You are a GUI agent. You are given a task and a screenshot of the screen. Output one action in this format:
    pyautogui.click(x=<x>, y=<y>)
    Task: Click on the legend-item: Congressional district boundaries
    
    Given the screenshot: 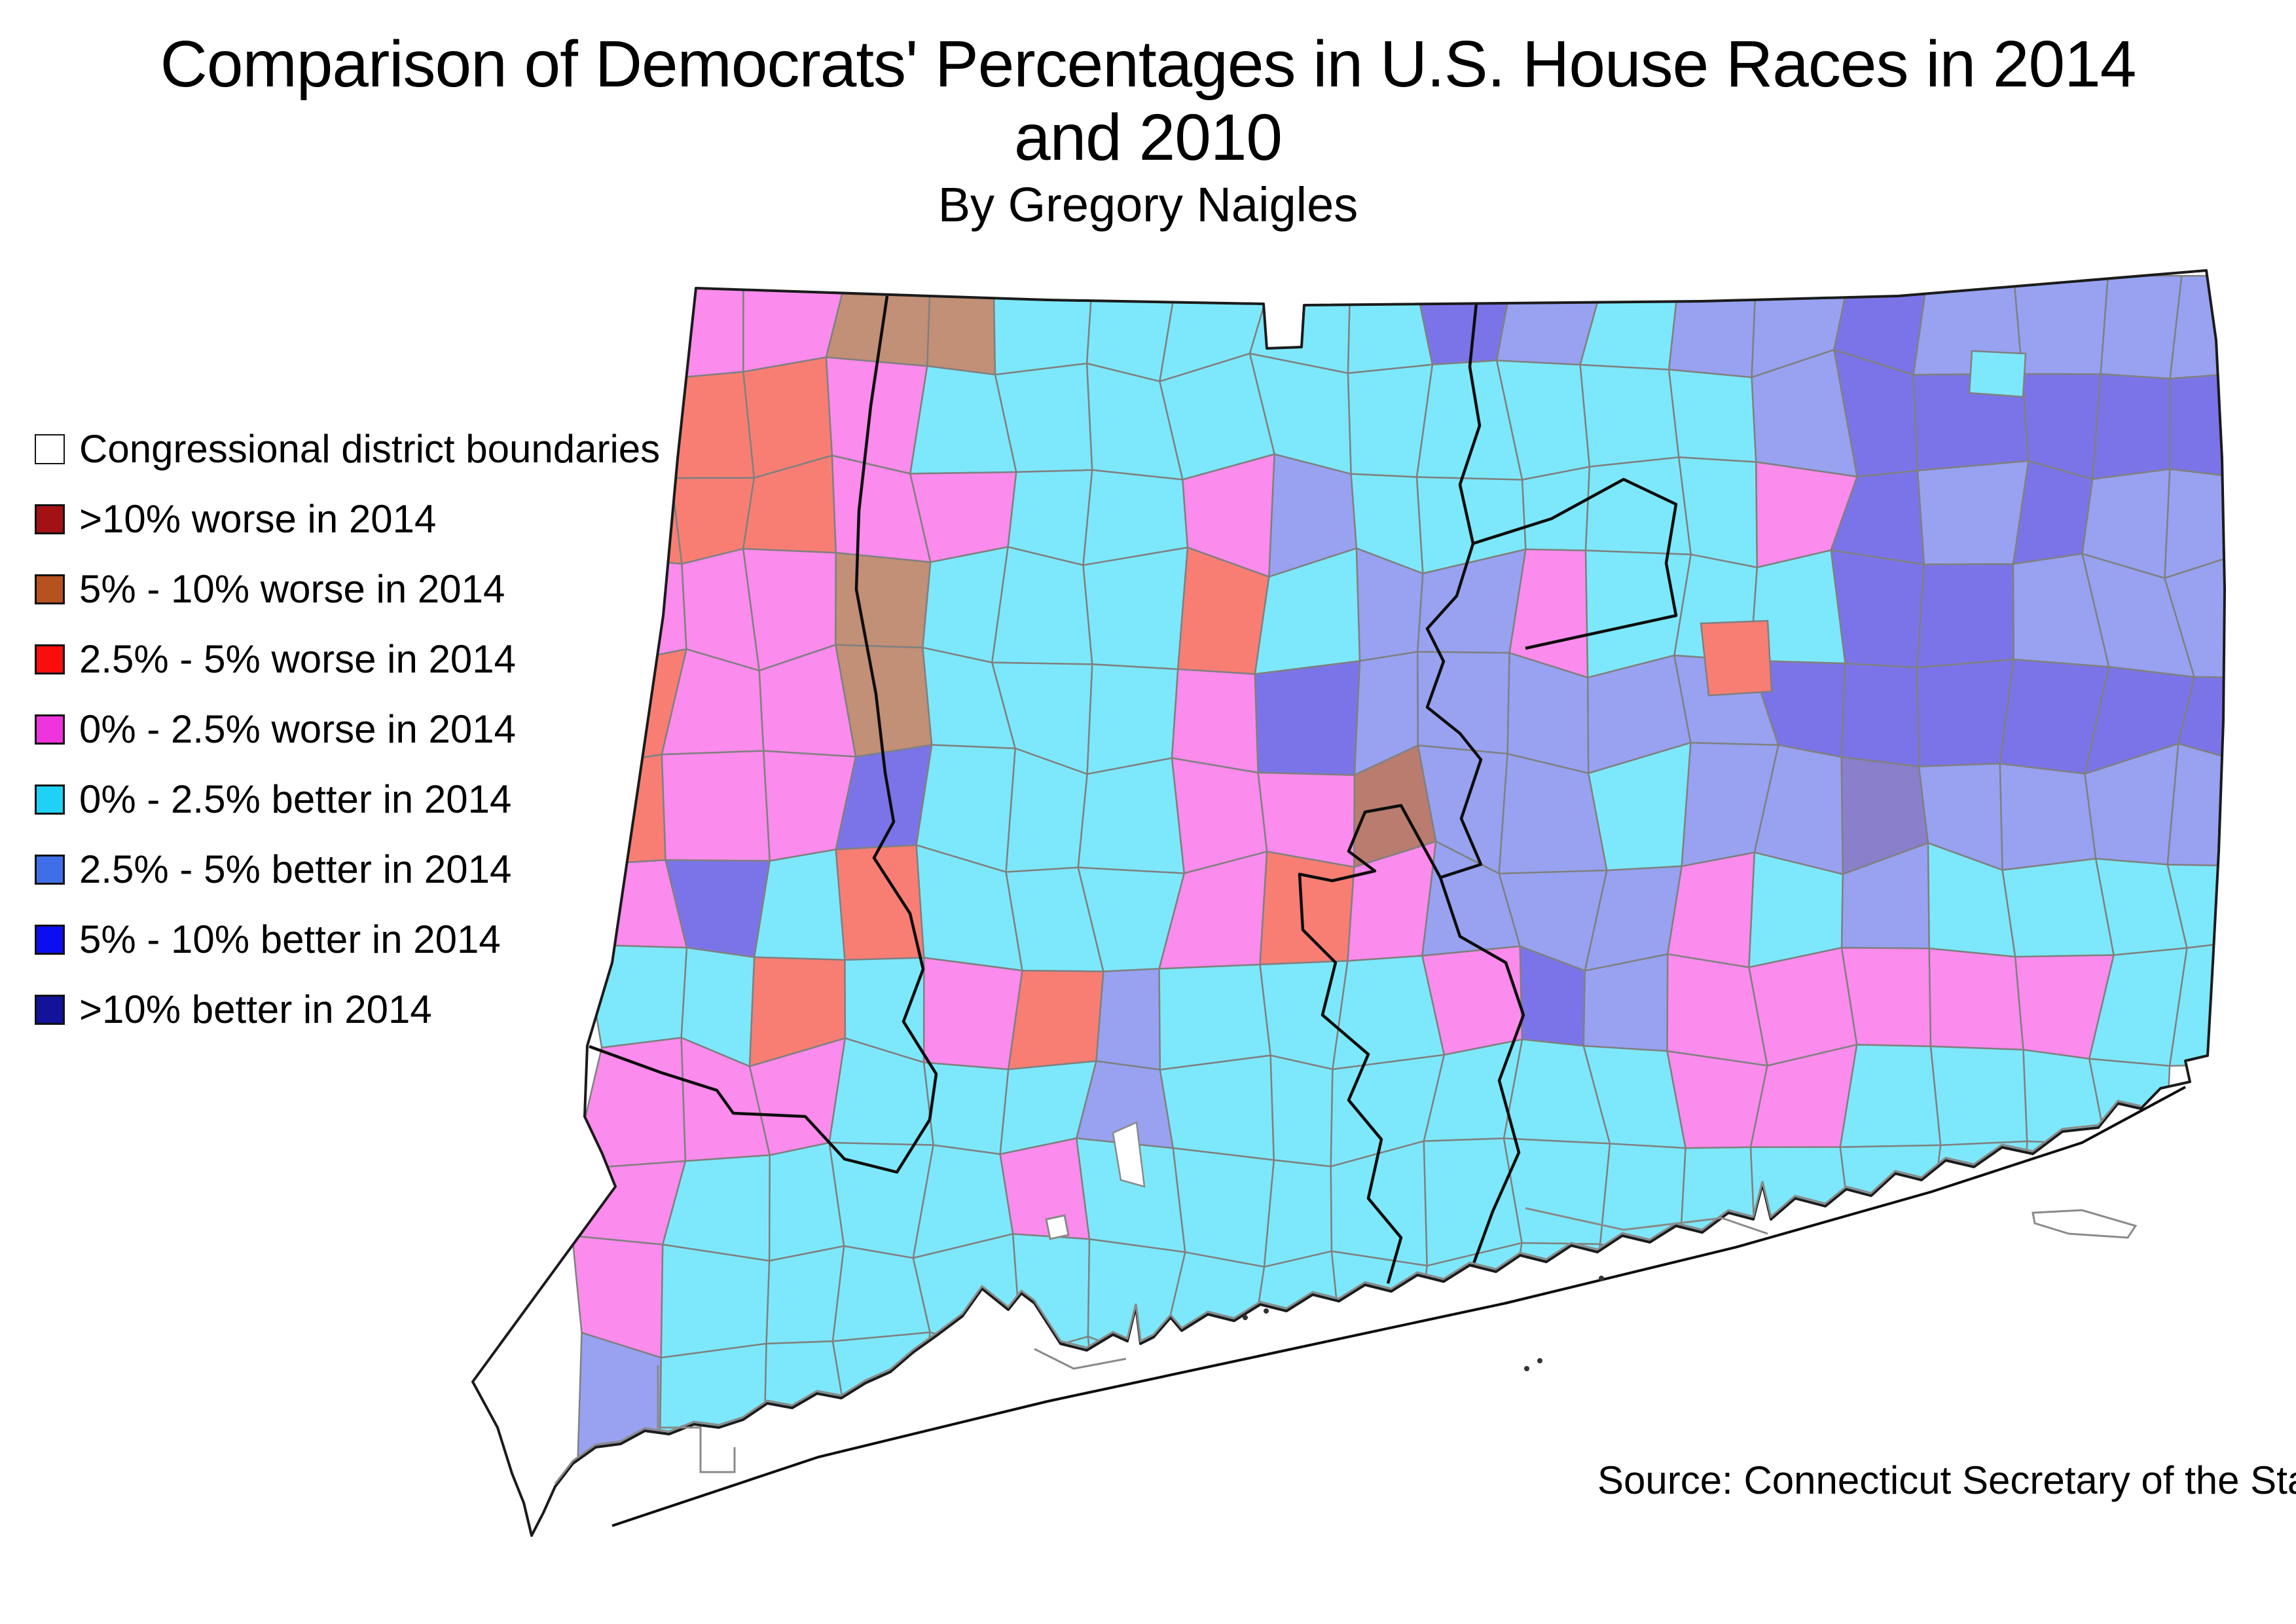 What is the action you would take?
    pyautogui.click(x=347, y=449)
    